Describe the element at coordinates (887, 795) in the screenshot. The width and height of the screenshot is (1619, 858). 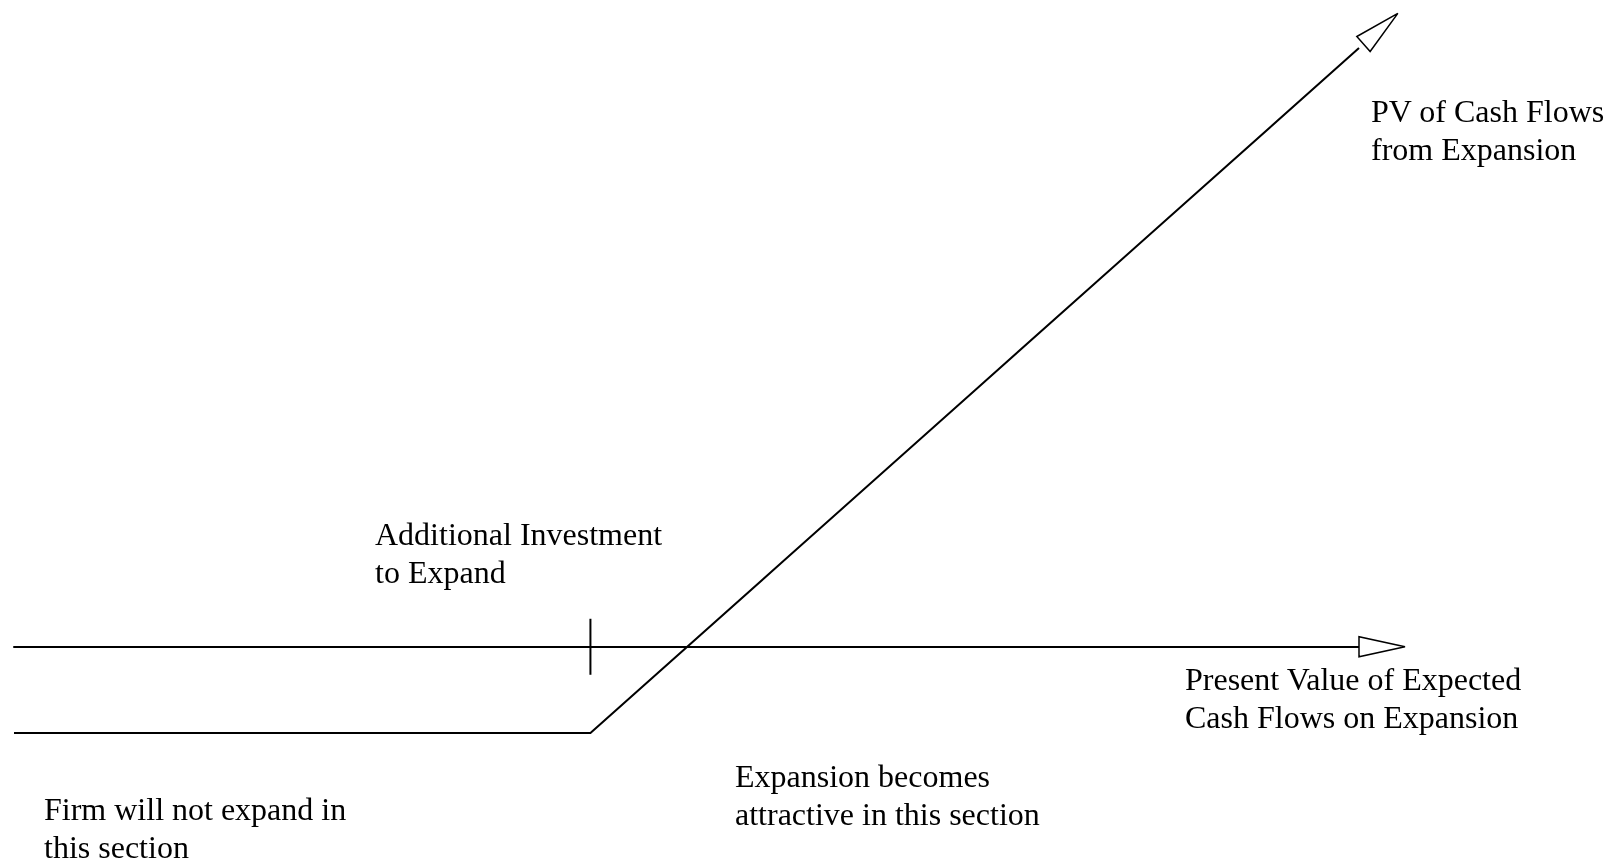
I see `text: Expansion becomes attractive in this section` at that location.